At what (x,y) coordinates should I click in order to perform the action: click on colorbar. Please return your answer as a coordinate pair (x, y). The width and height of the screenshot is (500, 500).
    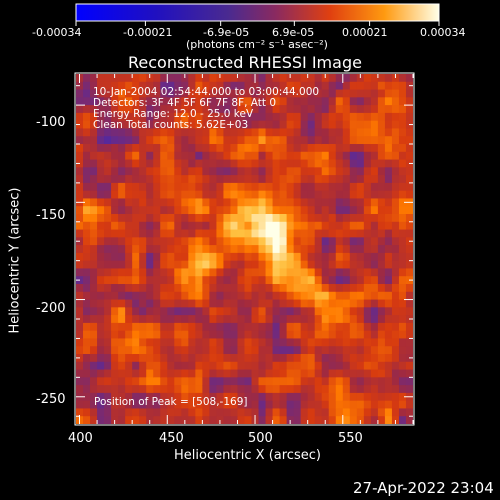
    Looking at the image, I should click on (257, 12).